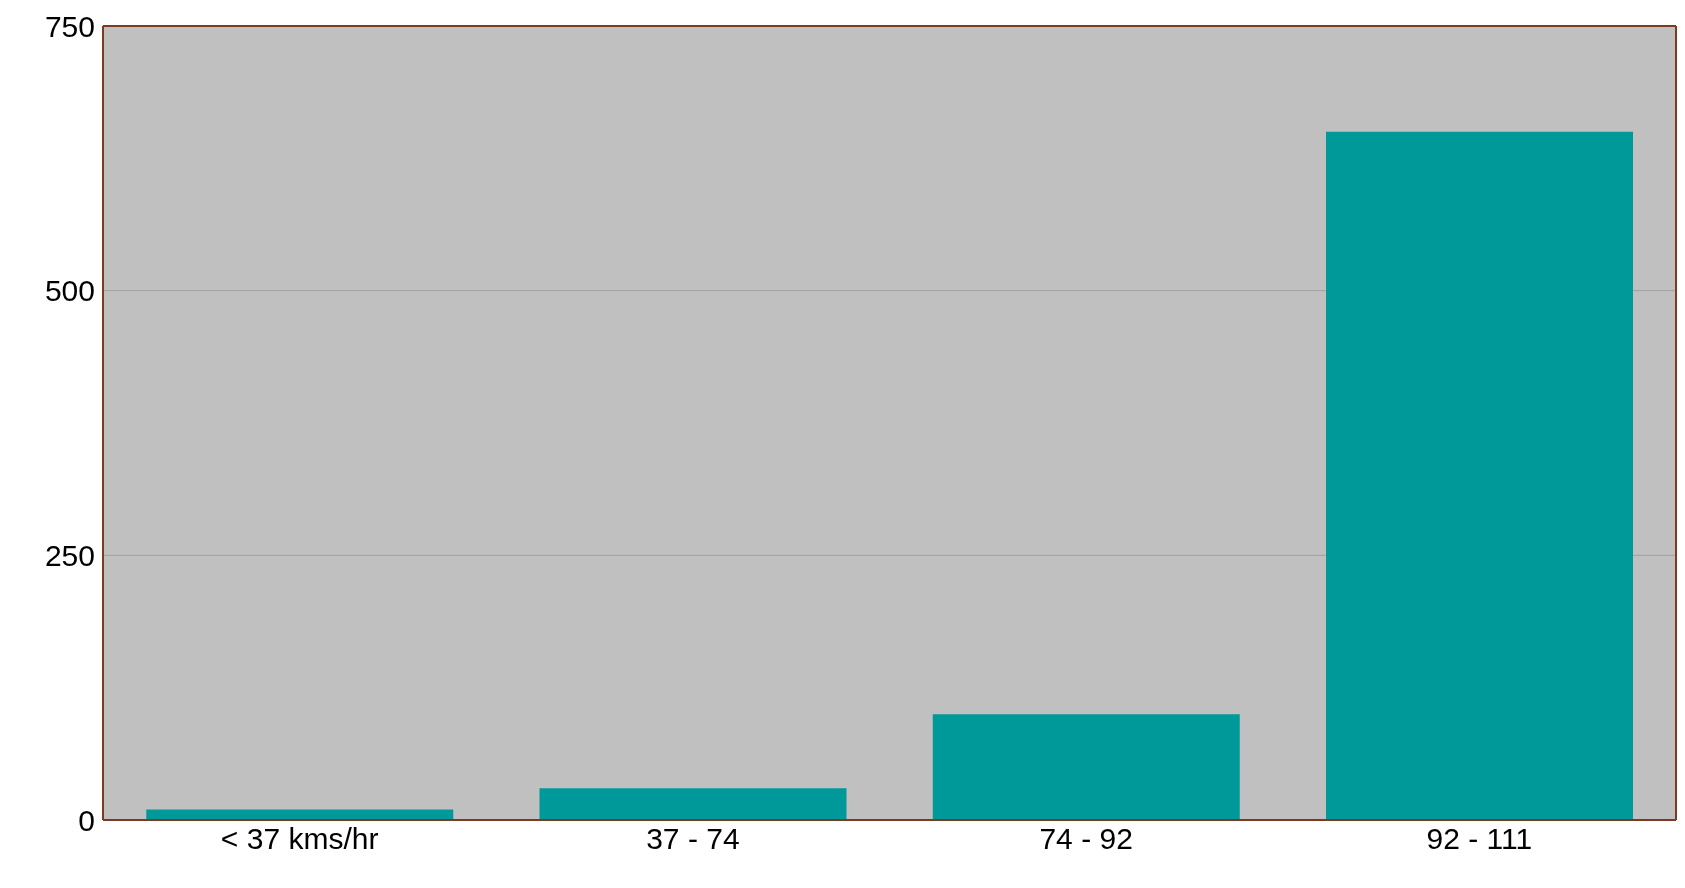 Image resolution: width=1685 pixels, height=888 pixels. I want to click on y-tick-label: 0, so click(86, 820).